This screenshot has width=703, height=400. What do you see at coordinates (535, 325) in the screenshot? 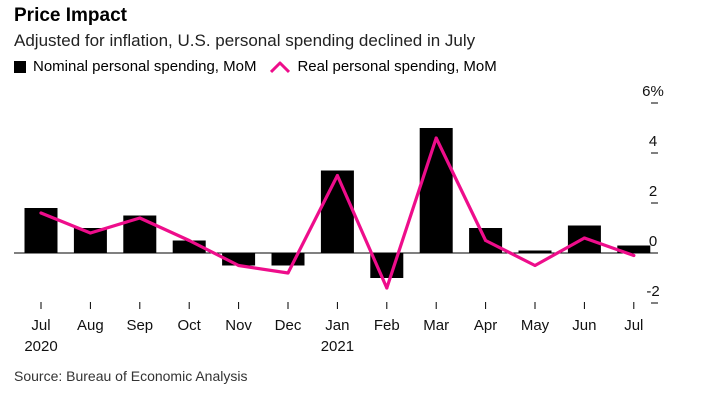
I see `x-tick-label-10: May` at bounding box center [535, 325].